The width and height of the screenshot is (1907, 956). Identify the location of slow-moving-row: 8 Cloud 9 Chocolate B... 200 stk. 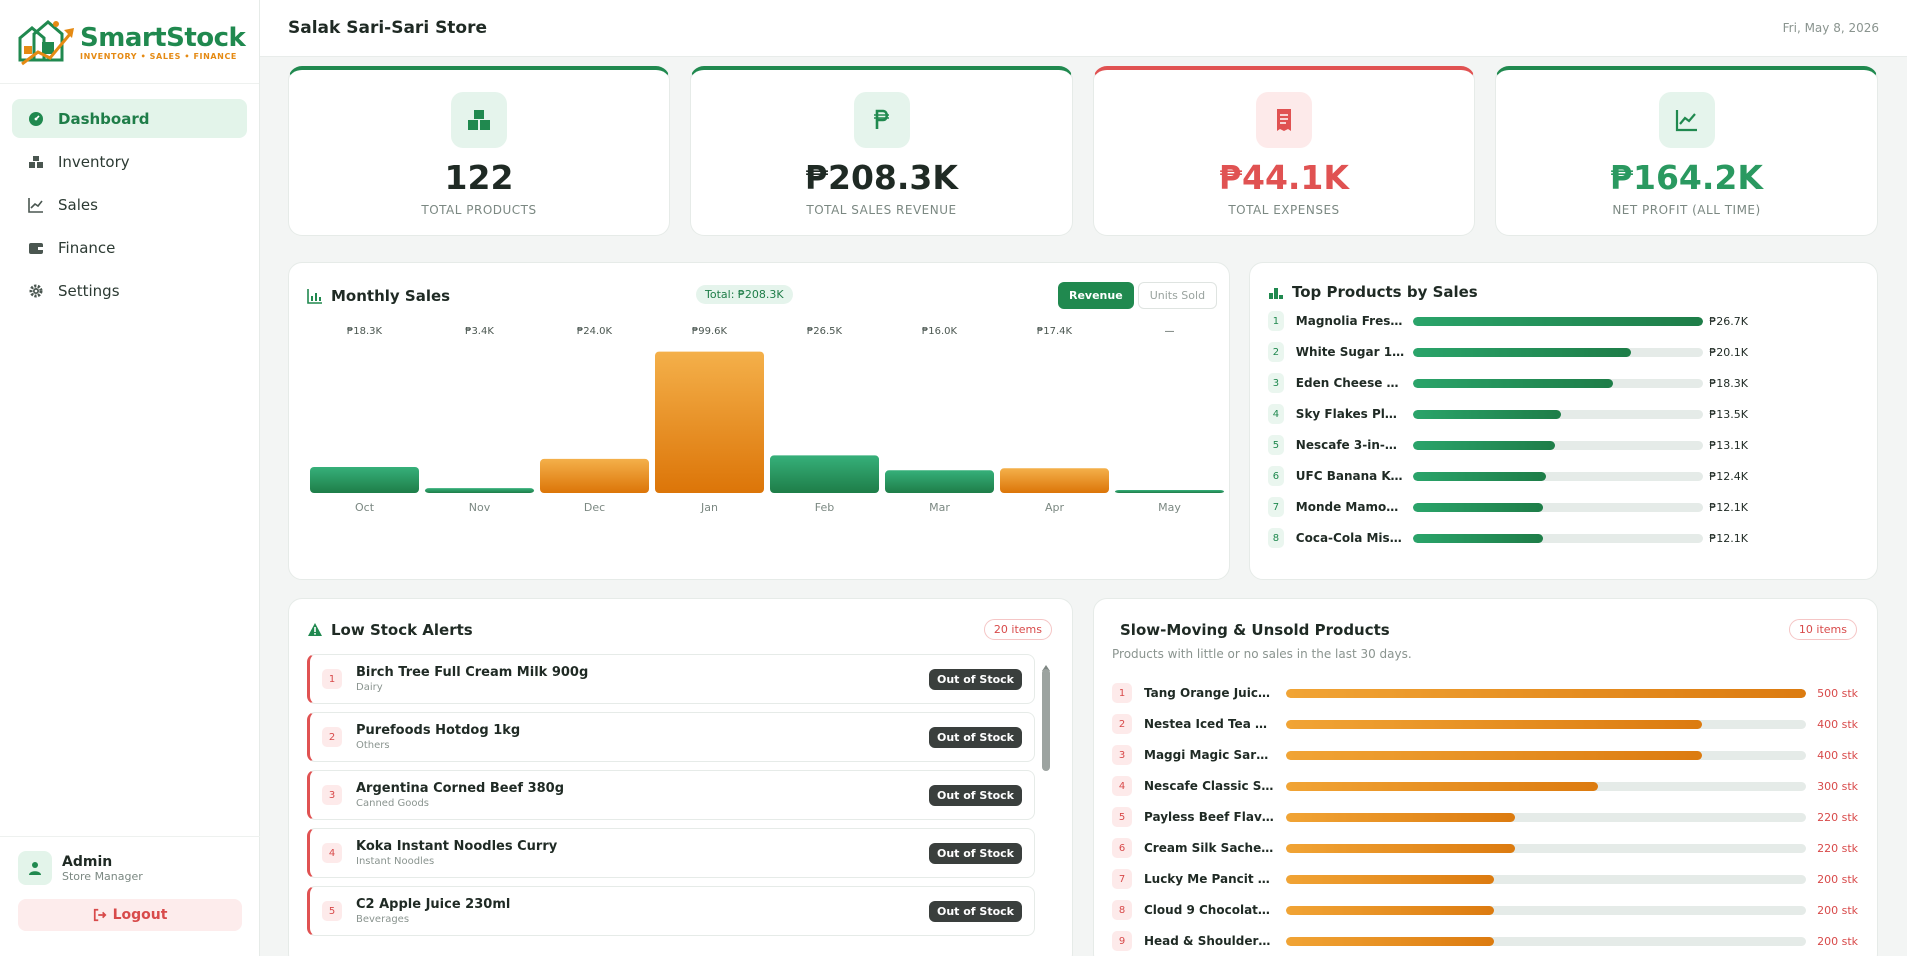
(1486, 910).